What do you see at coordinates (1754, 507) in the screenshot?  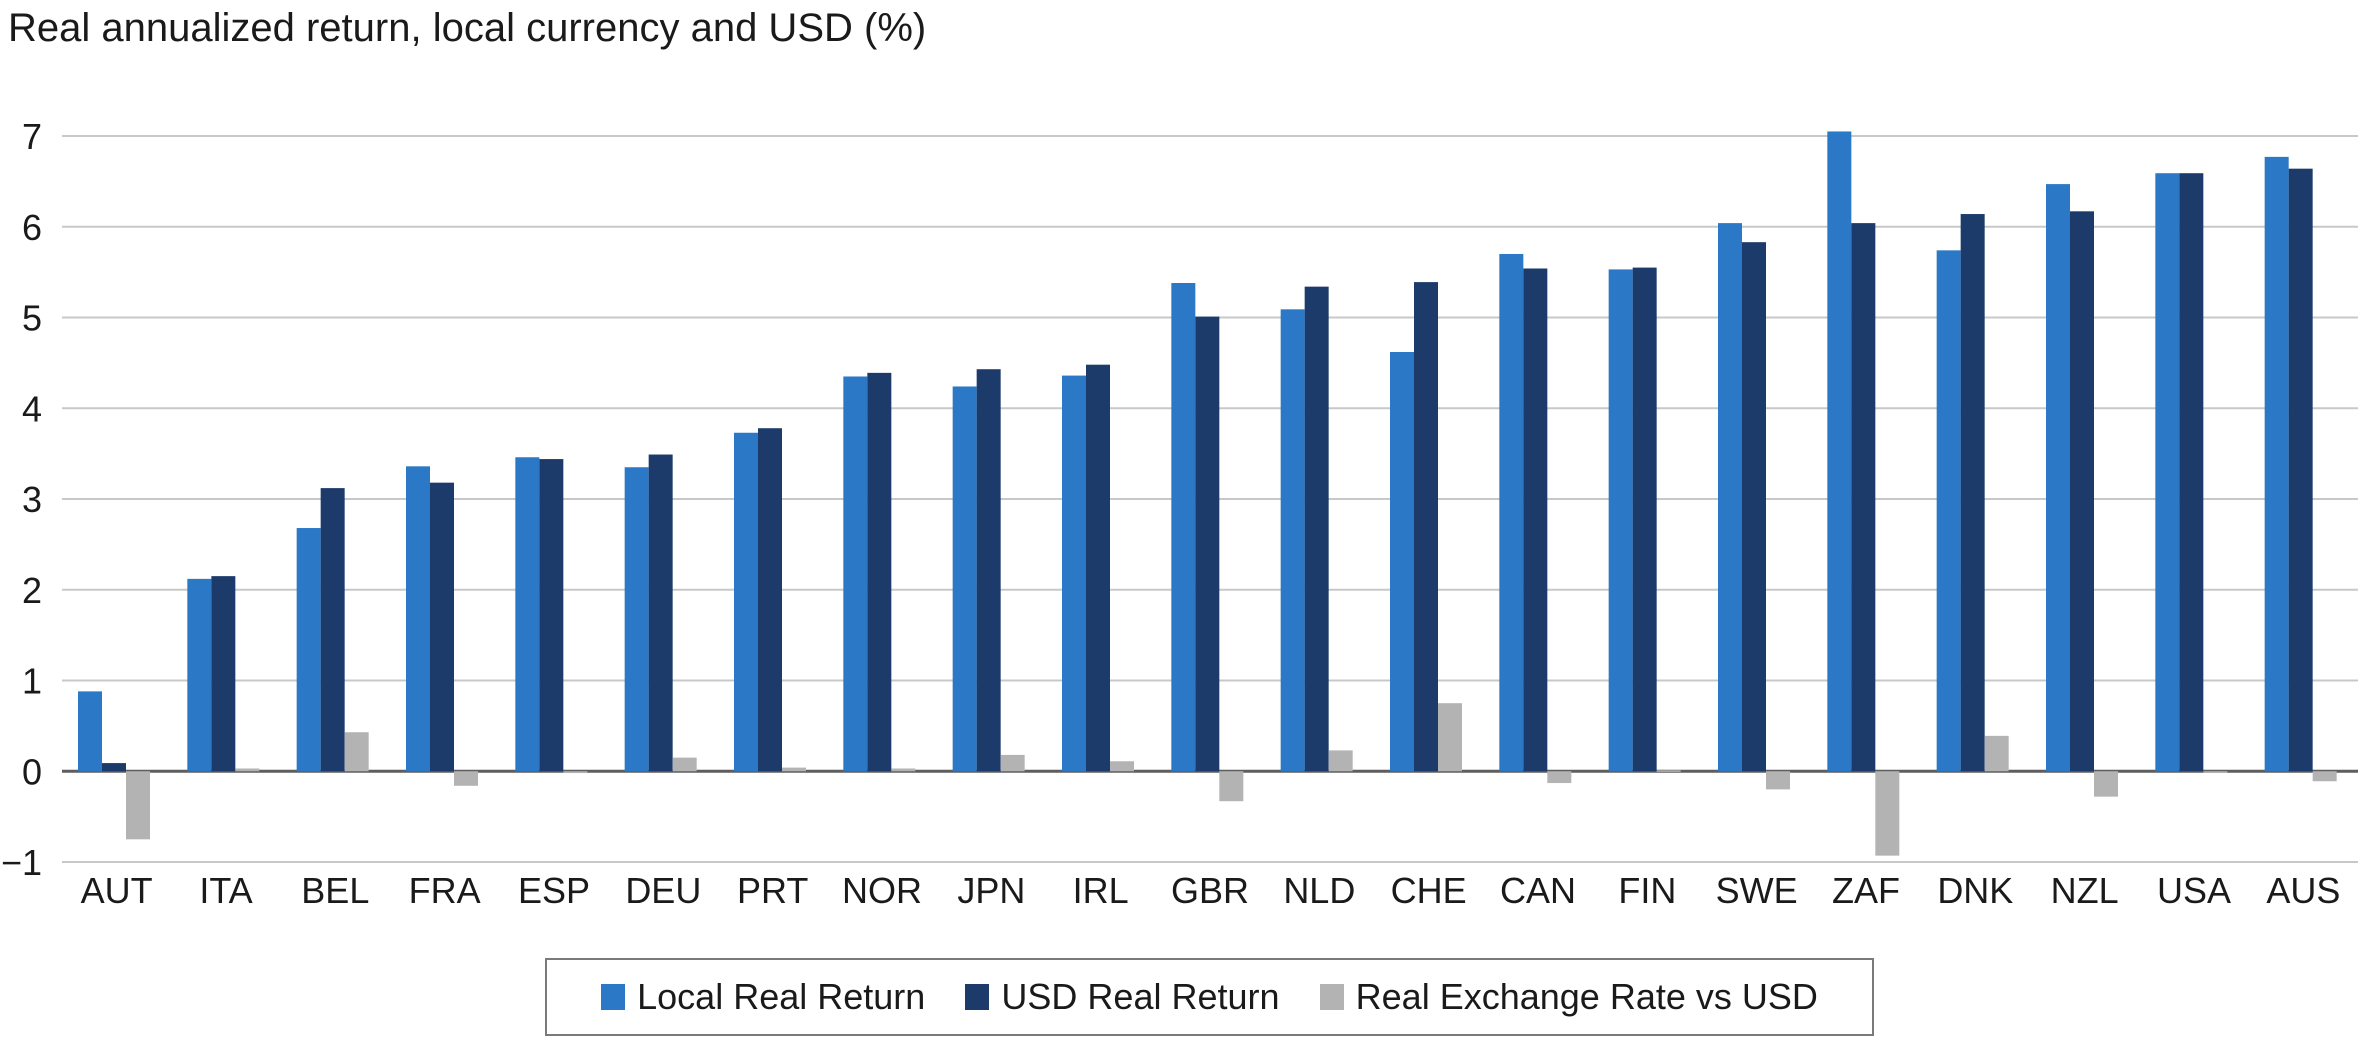 I see `bar-usd-real-return-swe` at bounding box center [1754, 507].